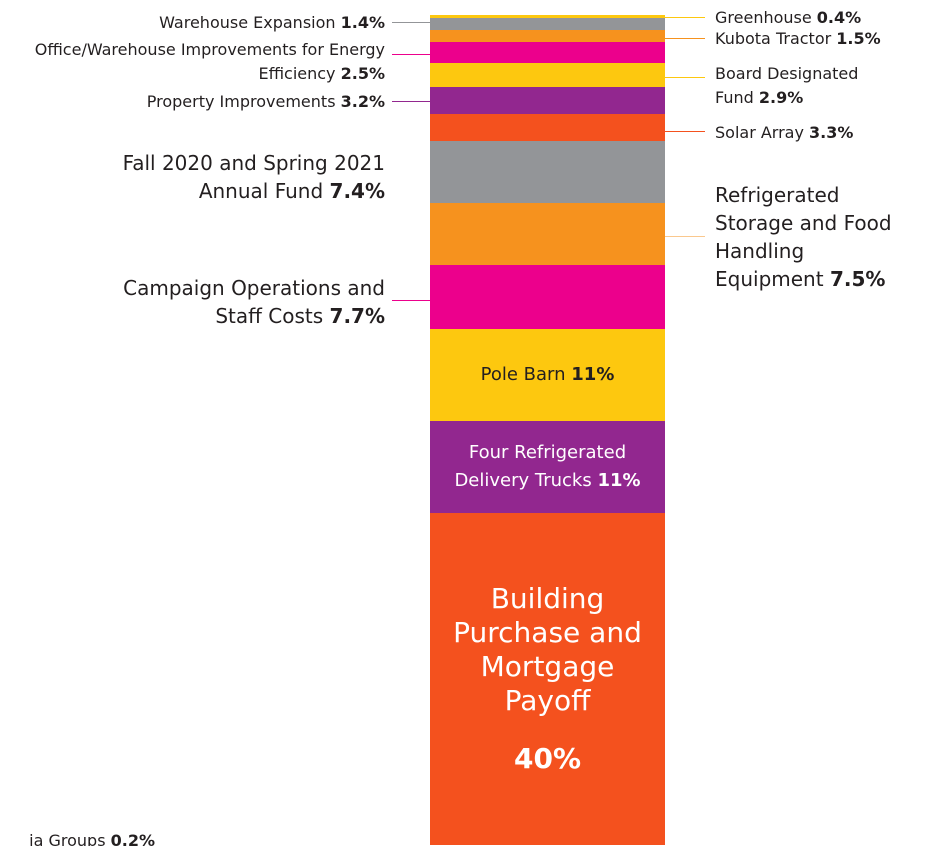 The image size is (945, 846). I want to click on segment-label: Board Designated Fund 2.9%, so click(807, 86).